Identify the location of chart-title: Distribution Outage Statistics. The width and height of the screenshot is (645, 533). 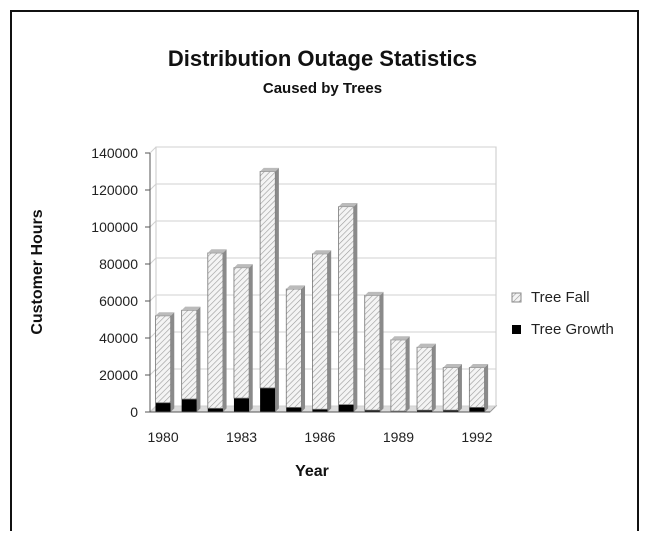
(322, 58).